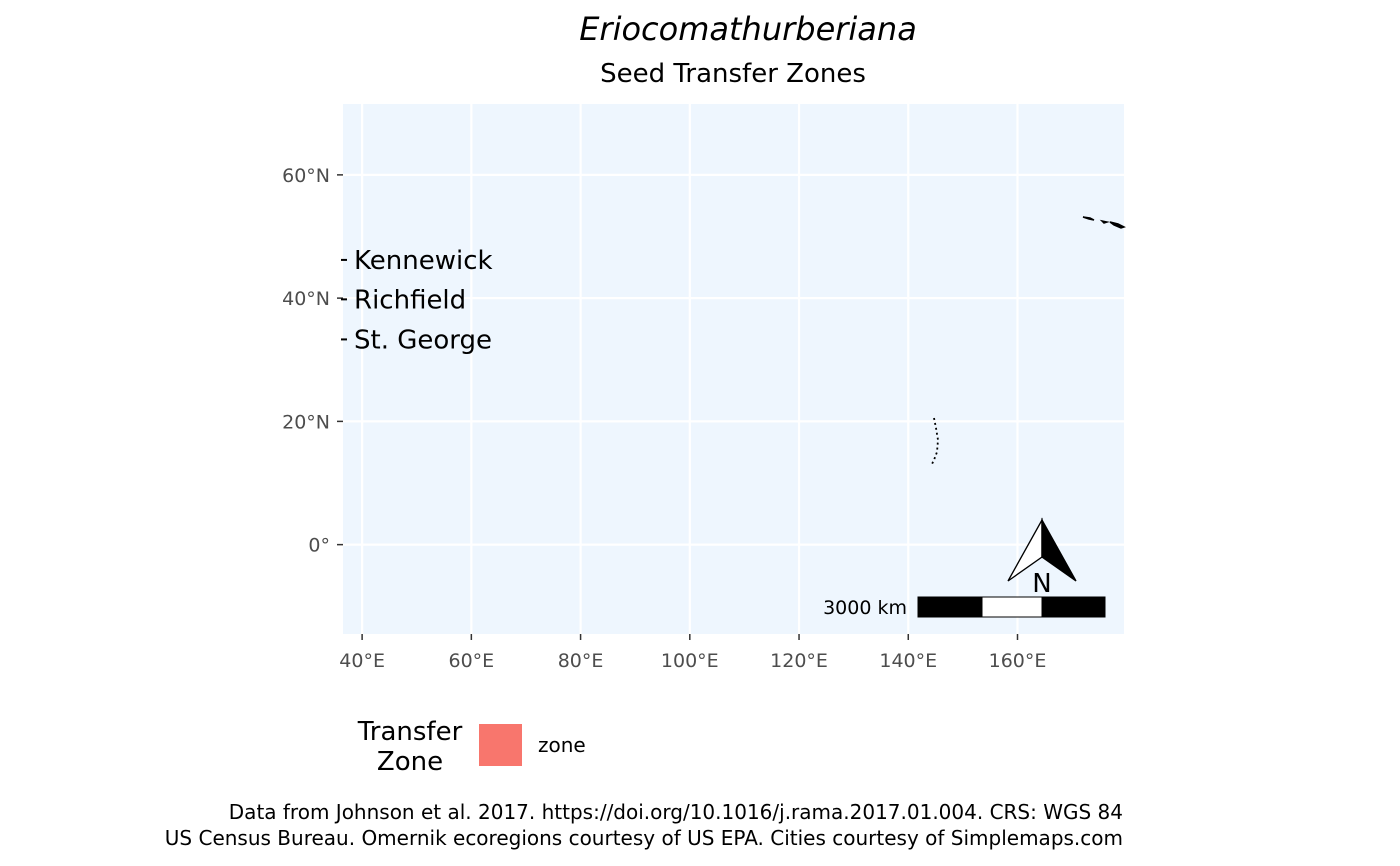 This screenshot has width=1400, height=866. I want to click on city-labels: Kennewick Richfield St. George, so click(417, 300).